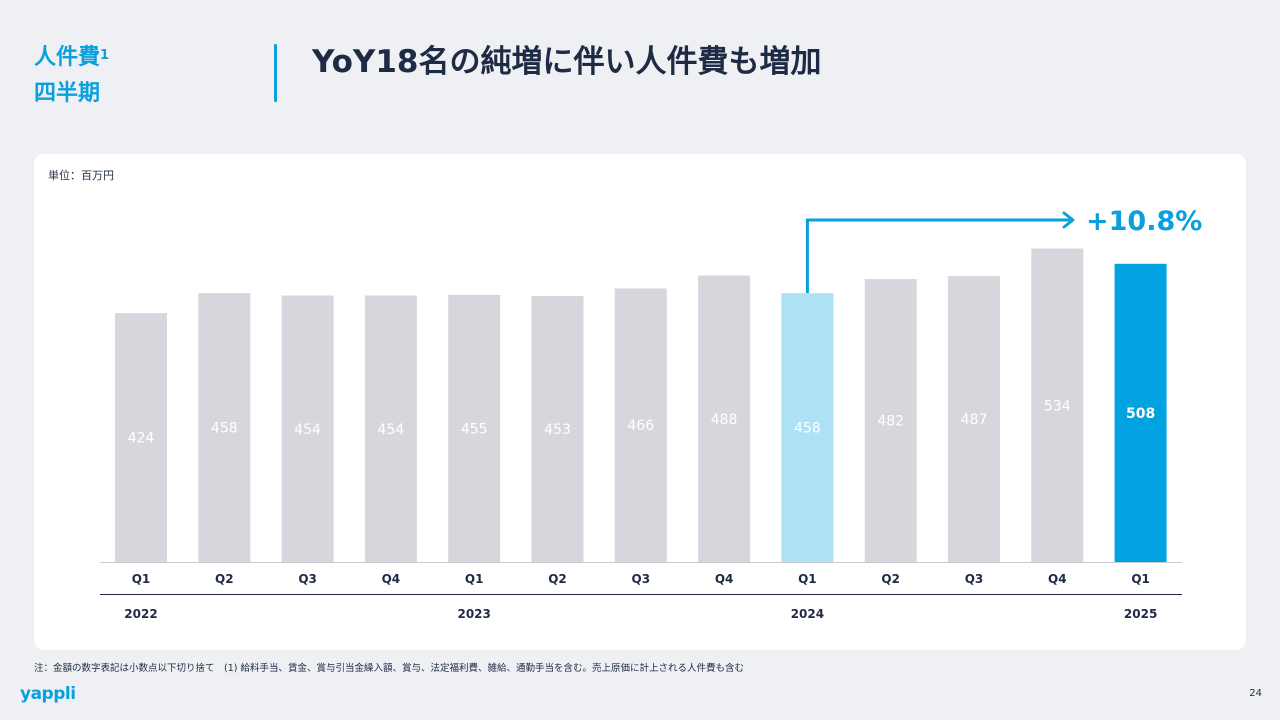 The height and width of the screenshot is (720, 1280). Describe the element at coordinates (1255, 693) in the screenshot. I see `page-number: 24` at that location.